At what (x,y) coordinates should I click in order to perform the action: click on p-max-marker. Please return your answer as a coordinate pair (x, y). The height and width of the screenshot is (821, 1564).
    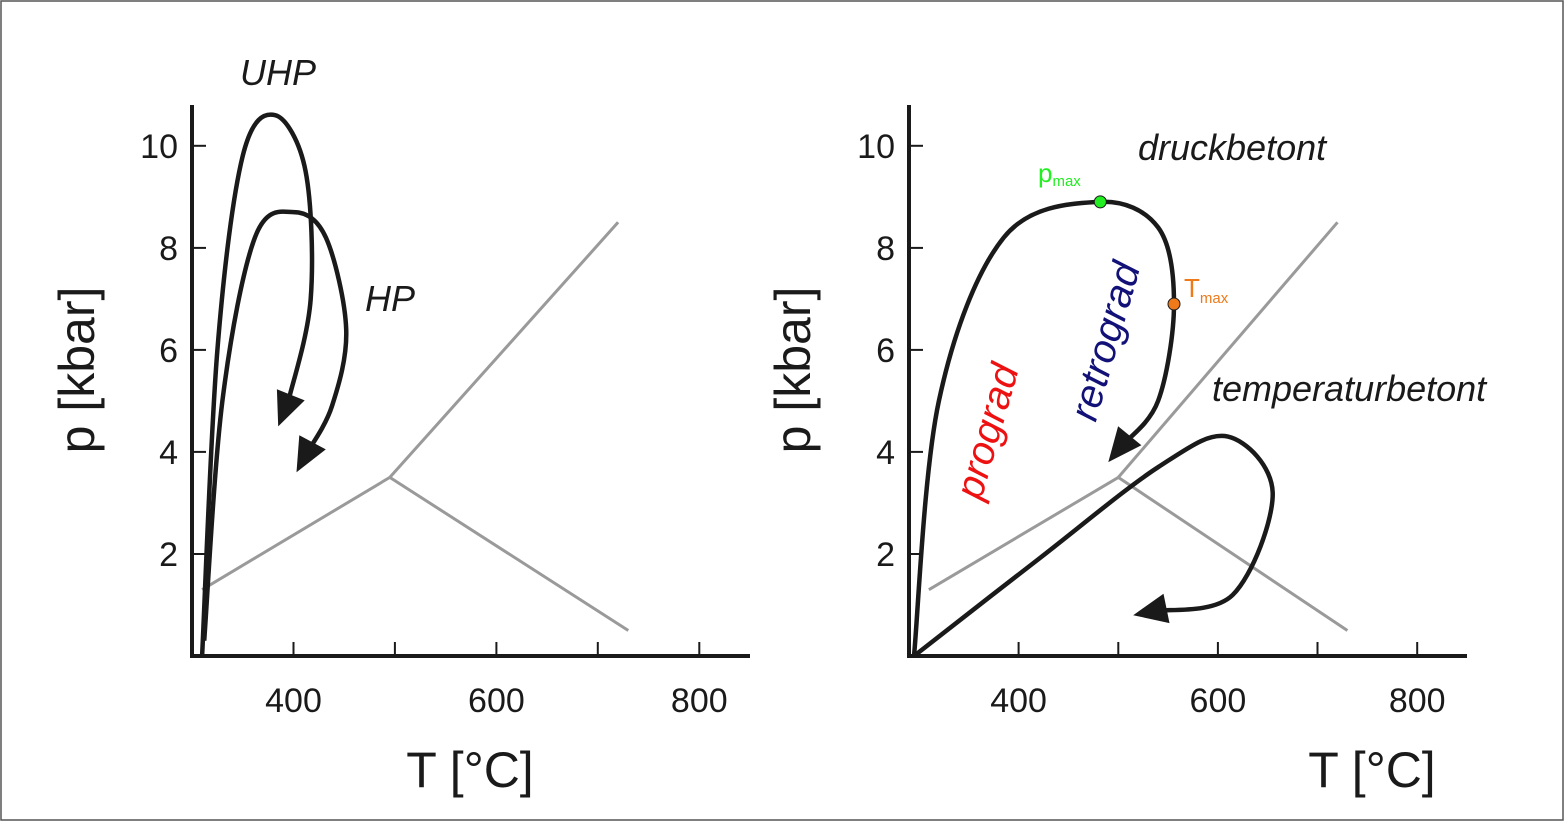
    Looking at the image, I should click on (1100, 202).